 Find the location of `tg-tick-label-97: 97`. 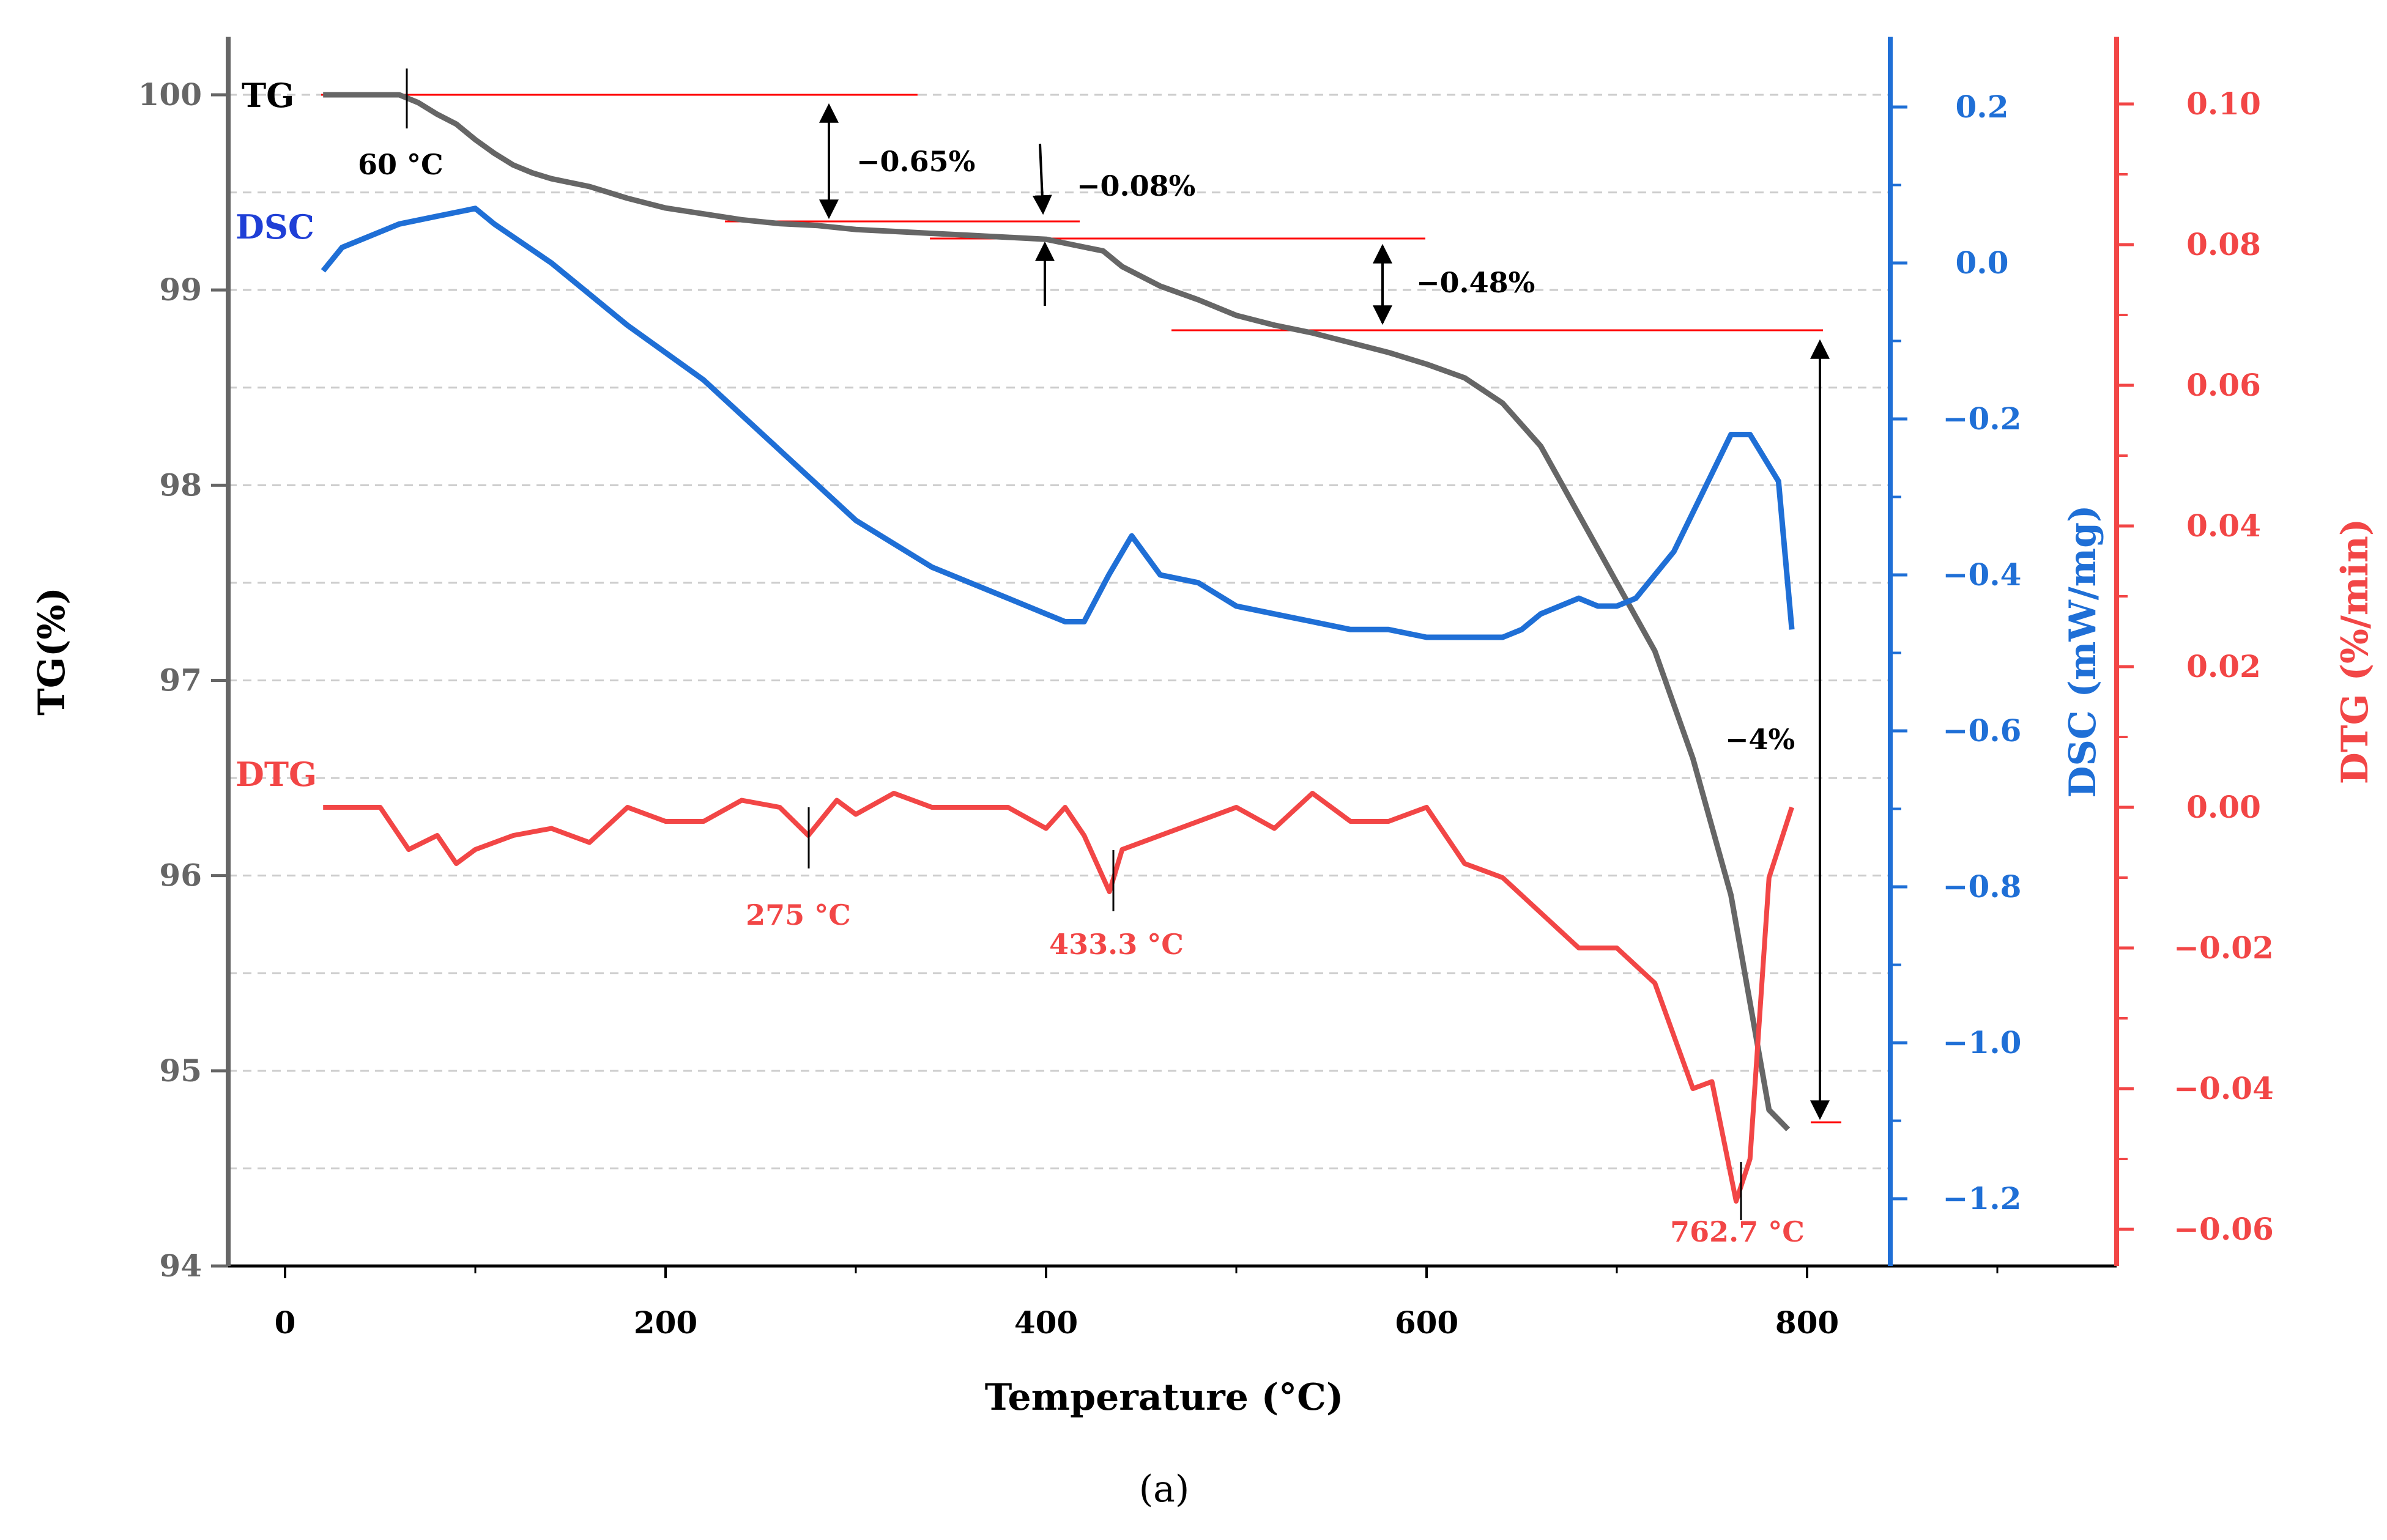

tg-tick-label-97: 97 is located at coordinates (180, 680).